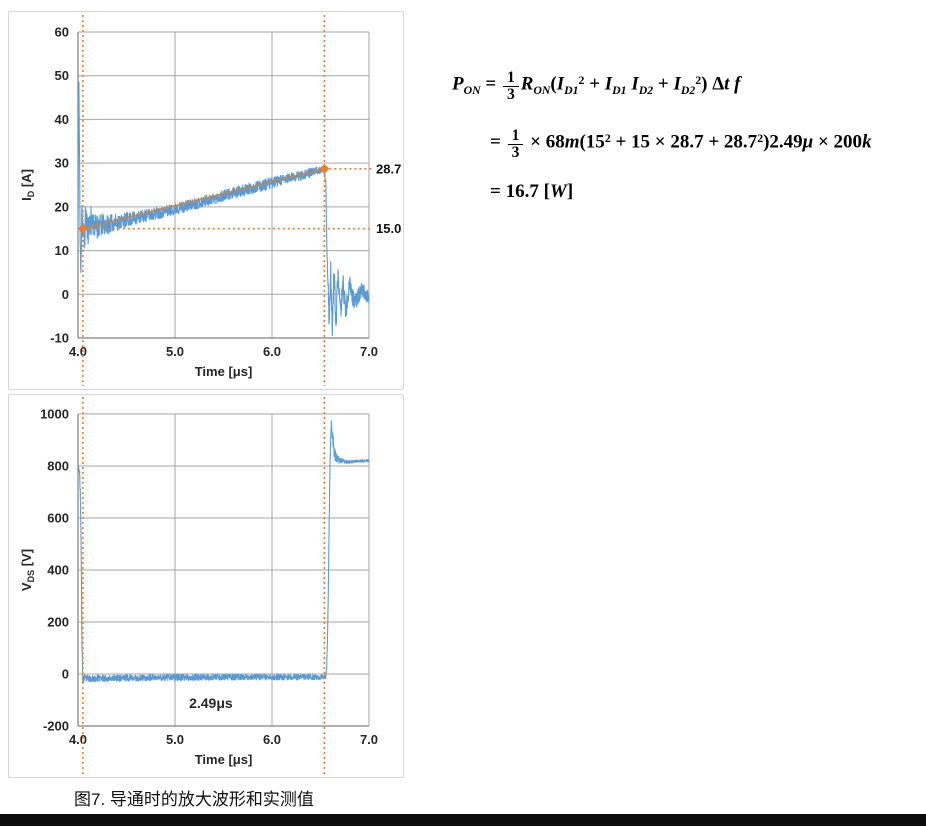  I want to click on svg-text: 15.0, so click(388, 228).